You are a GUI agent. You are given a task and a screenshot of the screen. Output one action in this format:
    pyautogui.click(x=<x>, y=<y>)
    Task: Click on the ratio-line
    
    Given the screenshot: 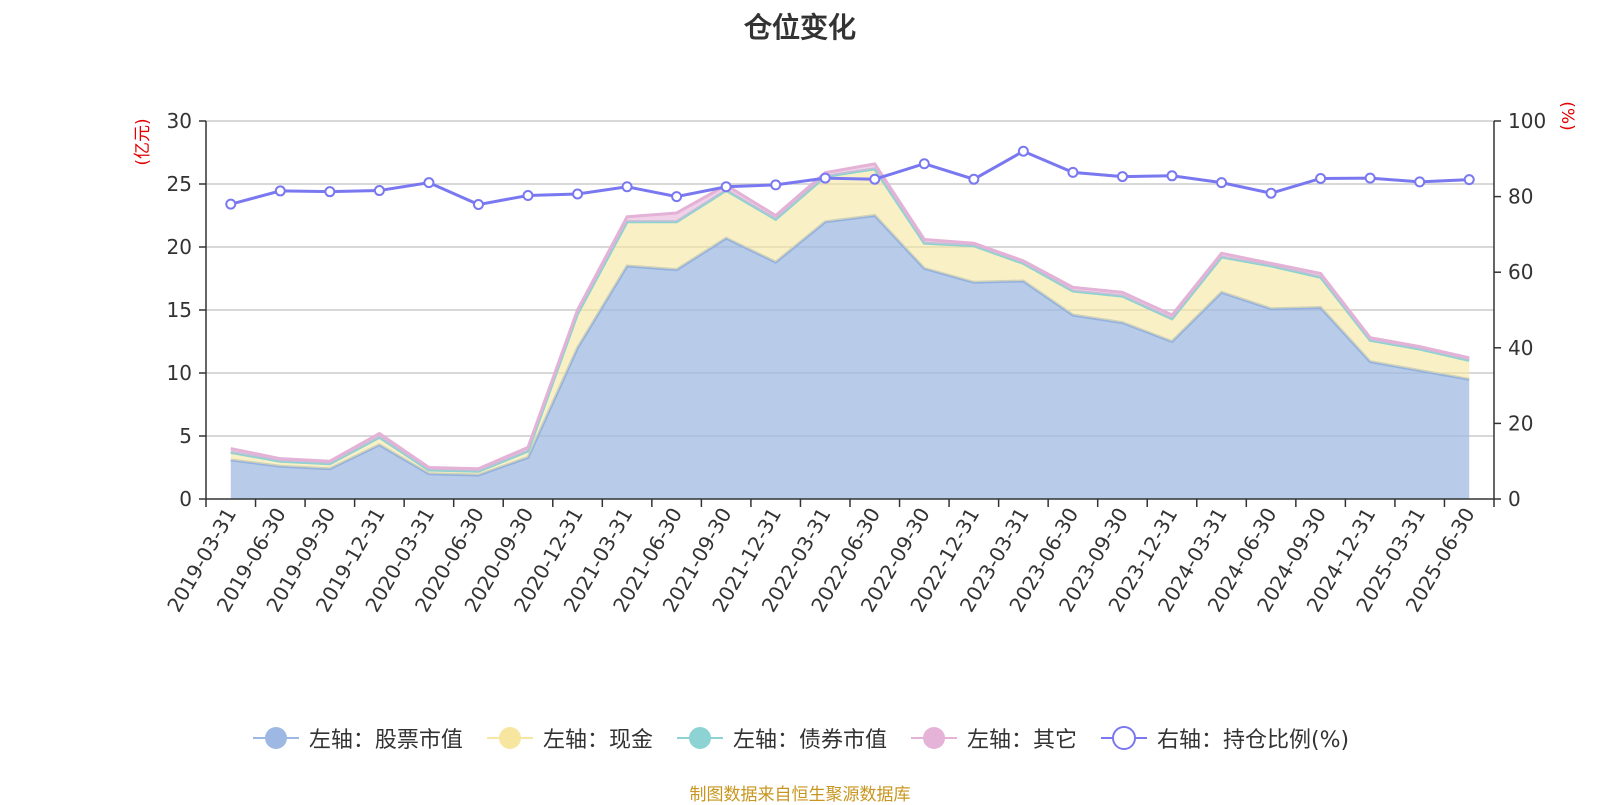 What is the action you would take?
    pyautogui.click(x=850, y=178)
    